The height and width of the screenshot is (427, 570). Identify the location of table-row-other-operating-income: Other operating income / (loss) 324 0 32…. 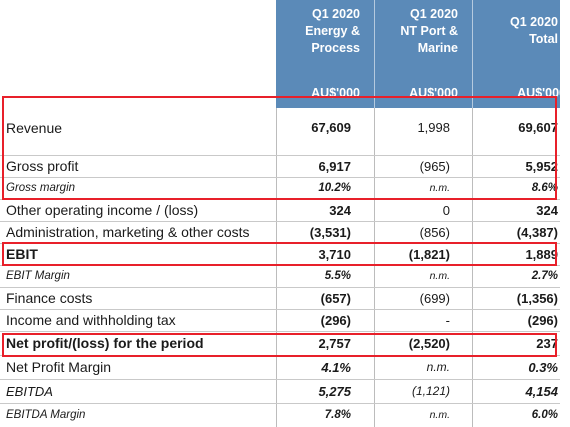
(282, 210).